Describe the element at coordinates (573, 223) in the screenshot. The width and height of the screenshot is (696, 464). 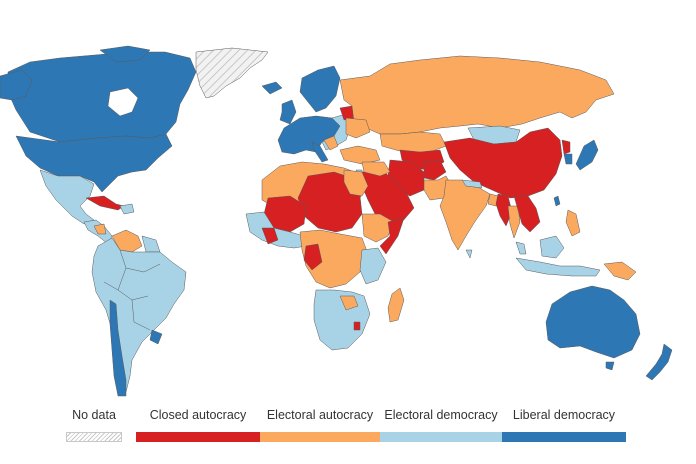
I see `region-philippines` at that location.